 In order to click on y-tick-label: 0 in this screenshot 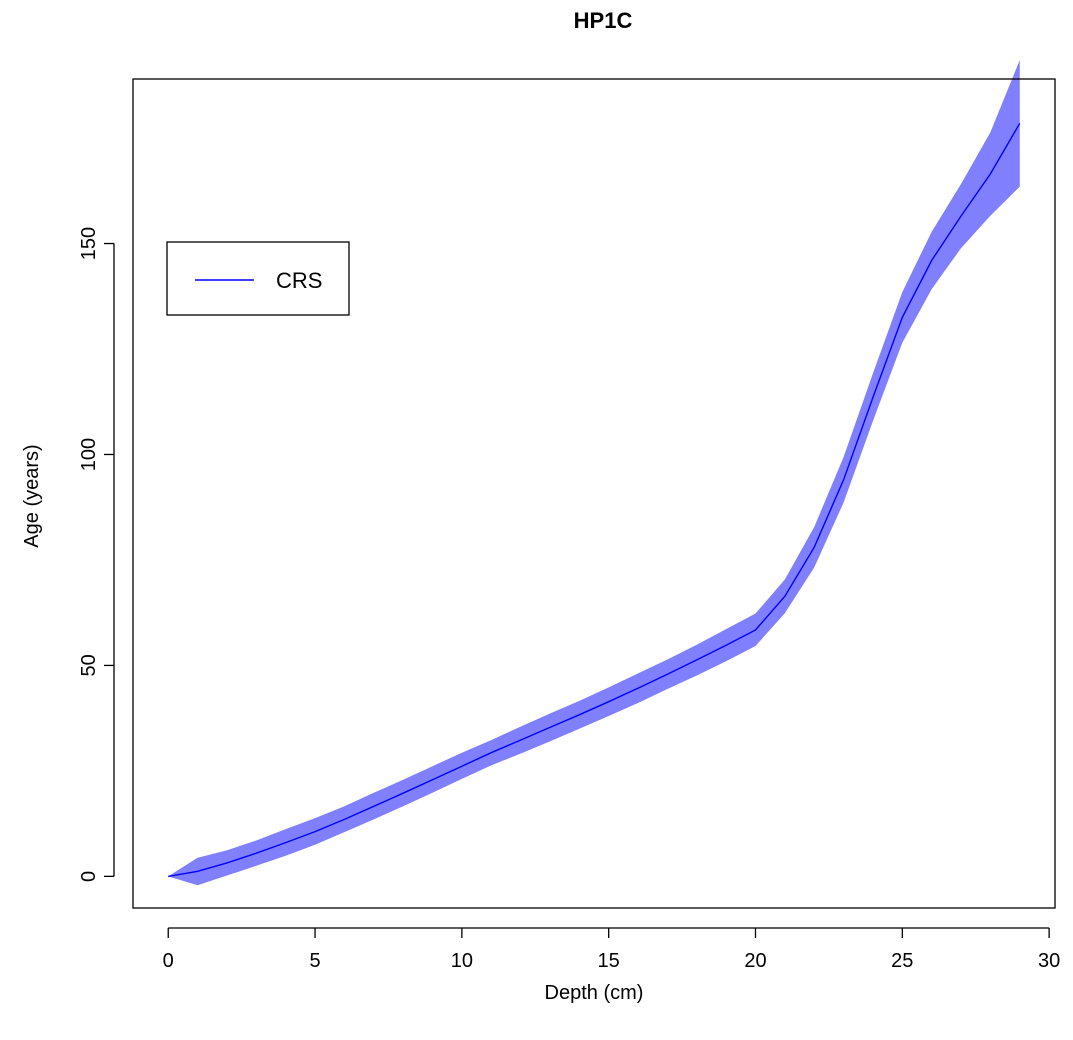, I will do `click(89, 876)`.